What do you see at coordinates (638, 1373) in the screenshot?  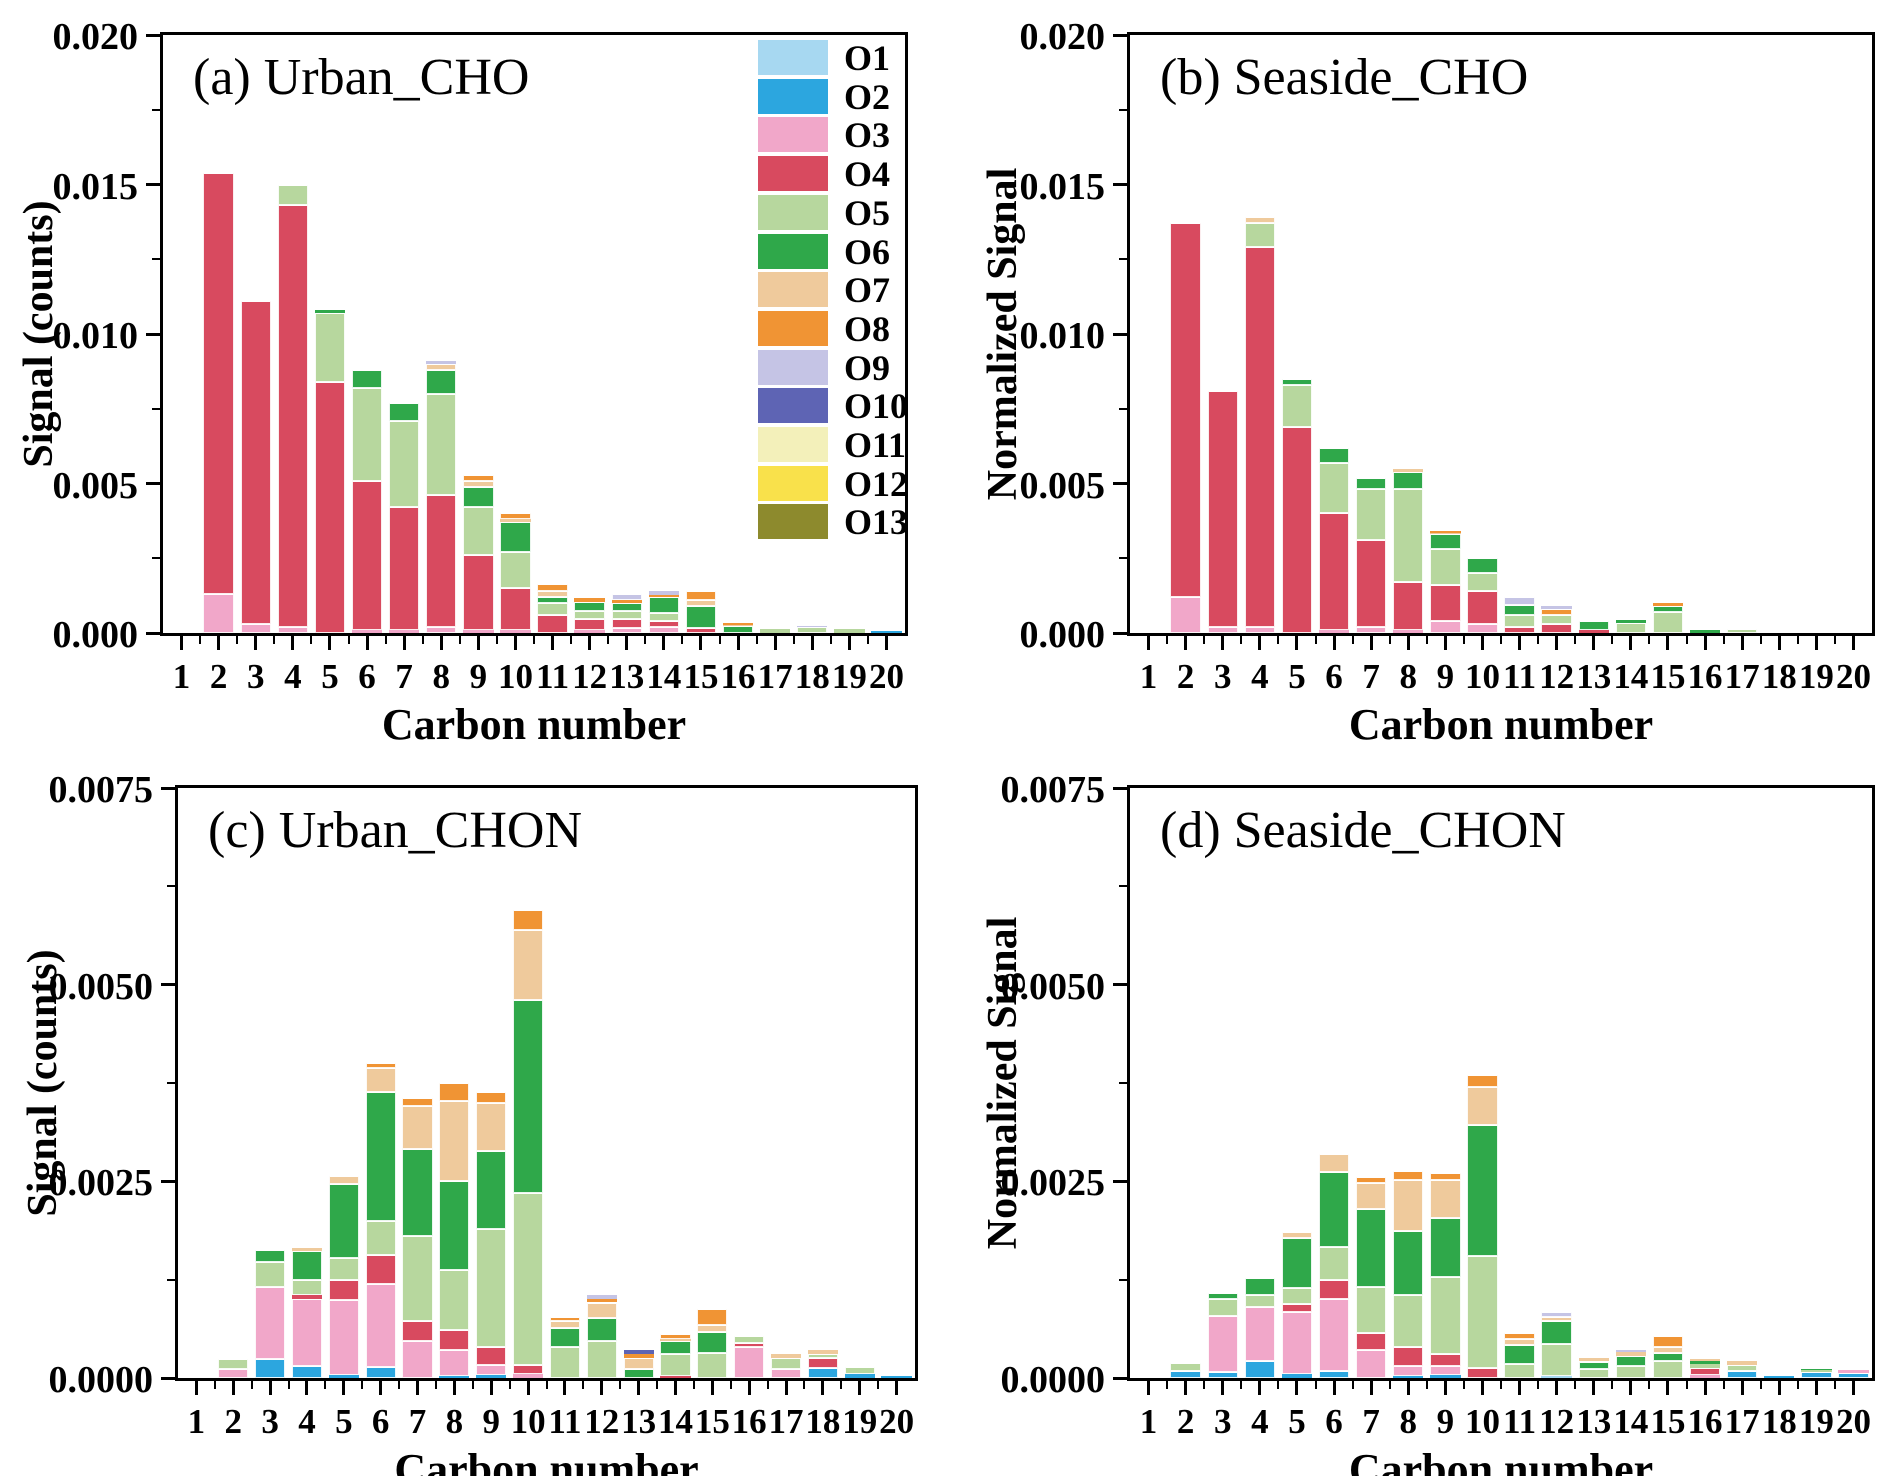 I see `bar-segment-c-C13-O6` at bounding box center [638, 1373].